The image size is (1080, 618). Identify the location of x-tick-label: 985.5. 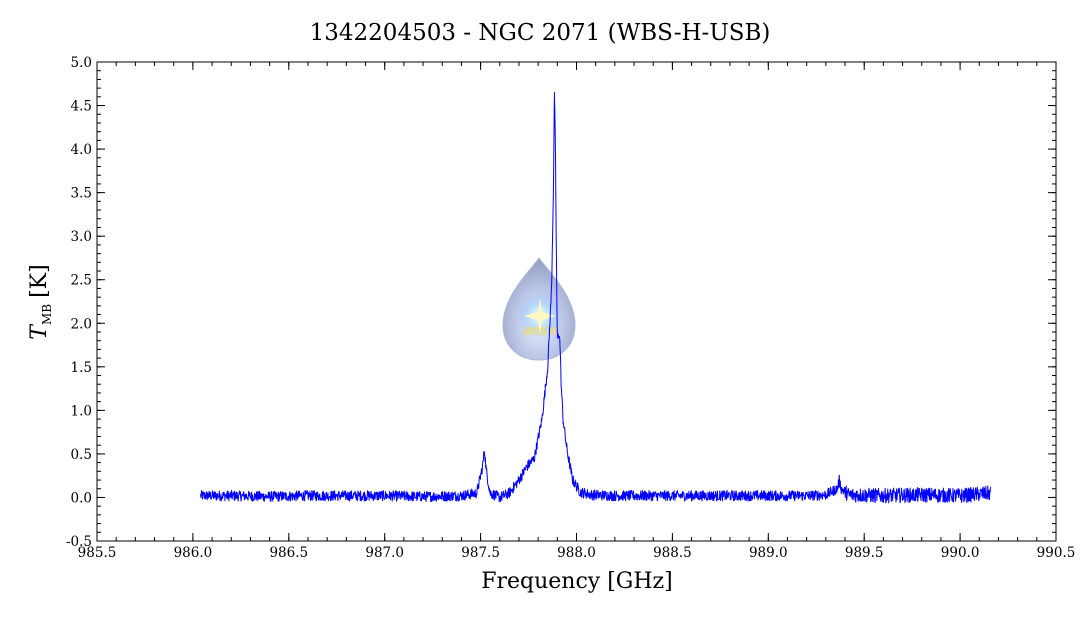
(97, 553).